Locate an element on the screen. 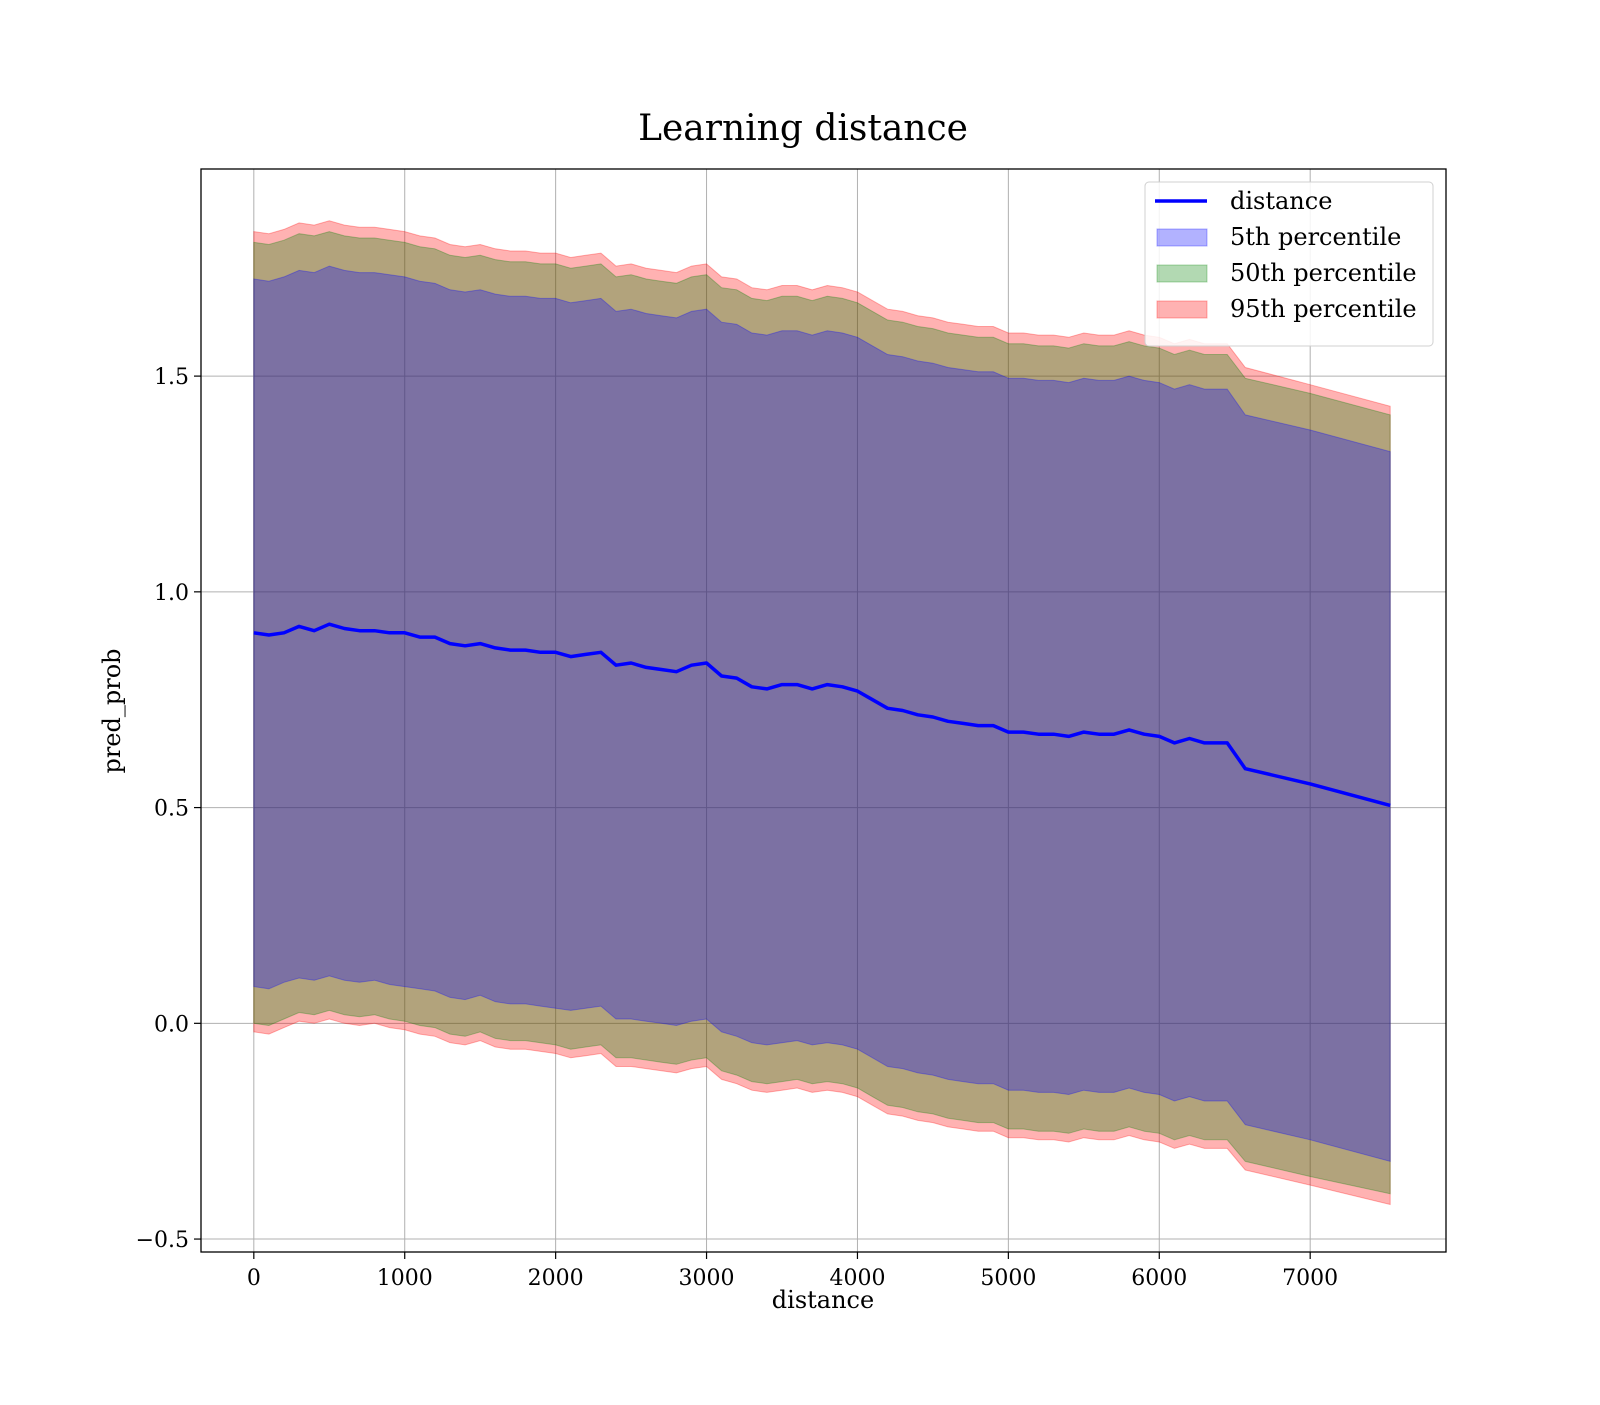 Image resolution: width=1600 pixels, height=1405 pixels. y-tick-label-1: 0.0 is located at coordinates (171, 1024).